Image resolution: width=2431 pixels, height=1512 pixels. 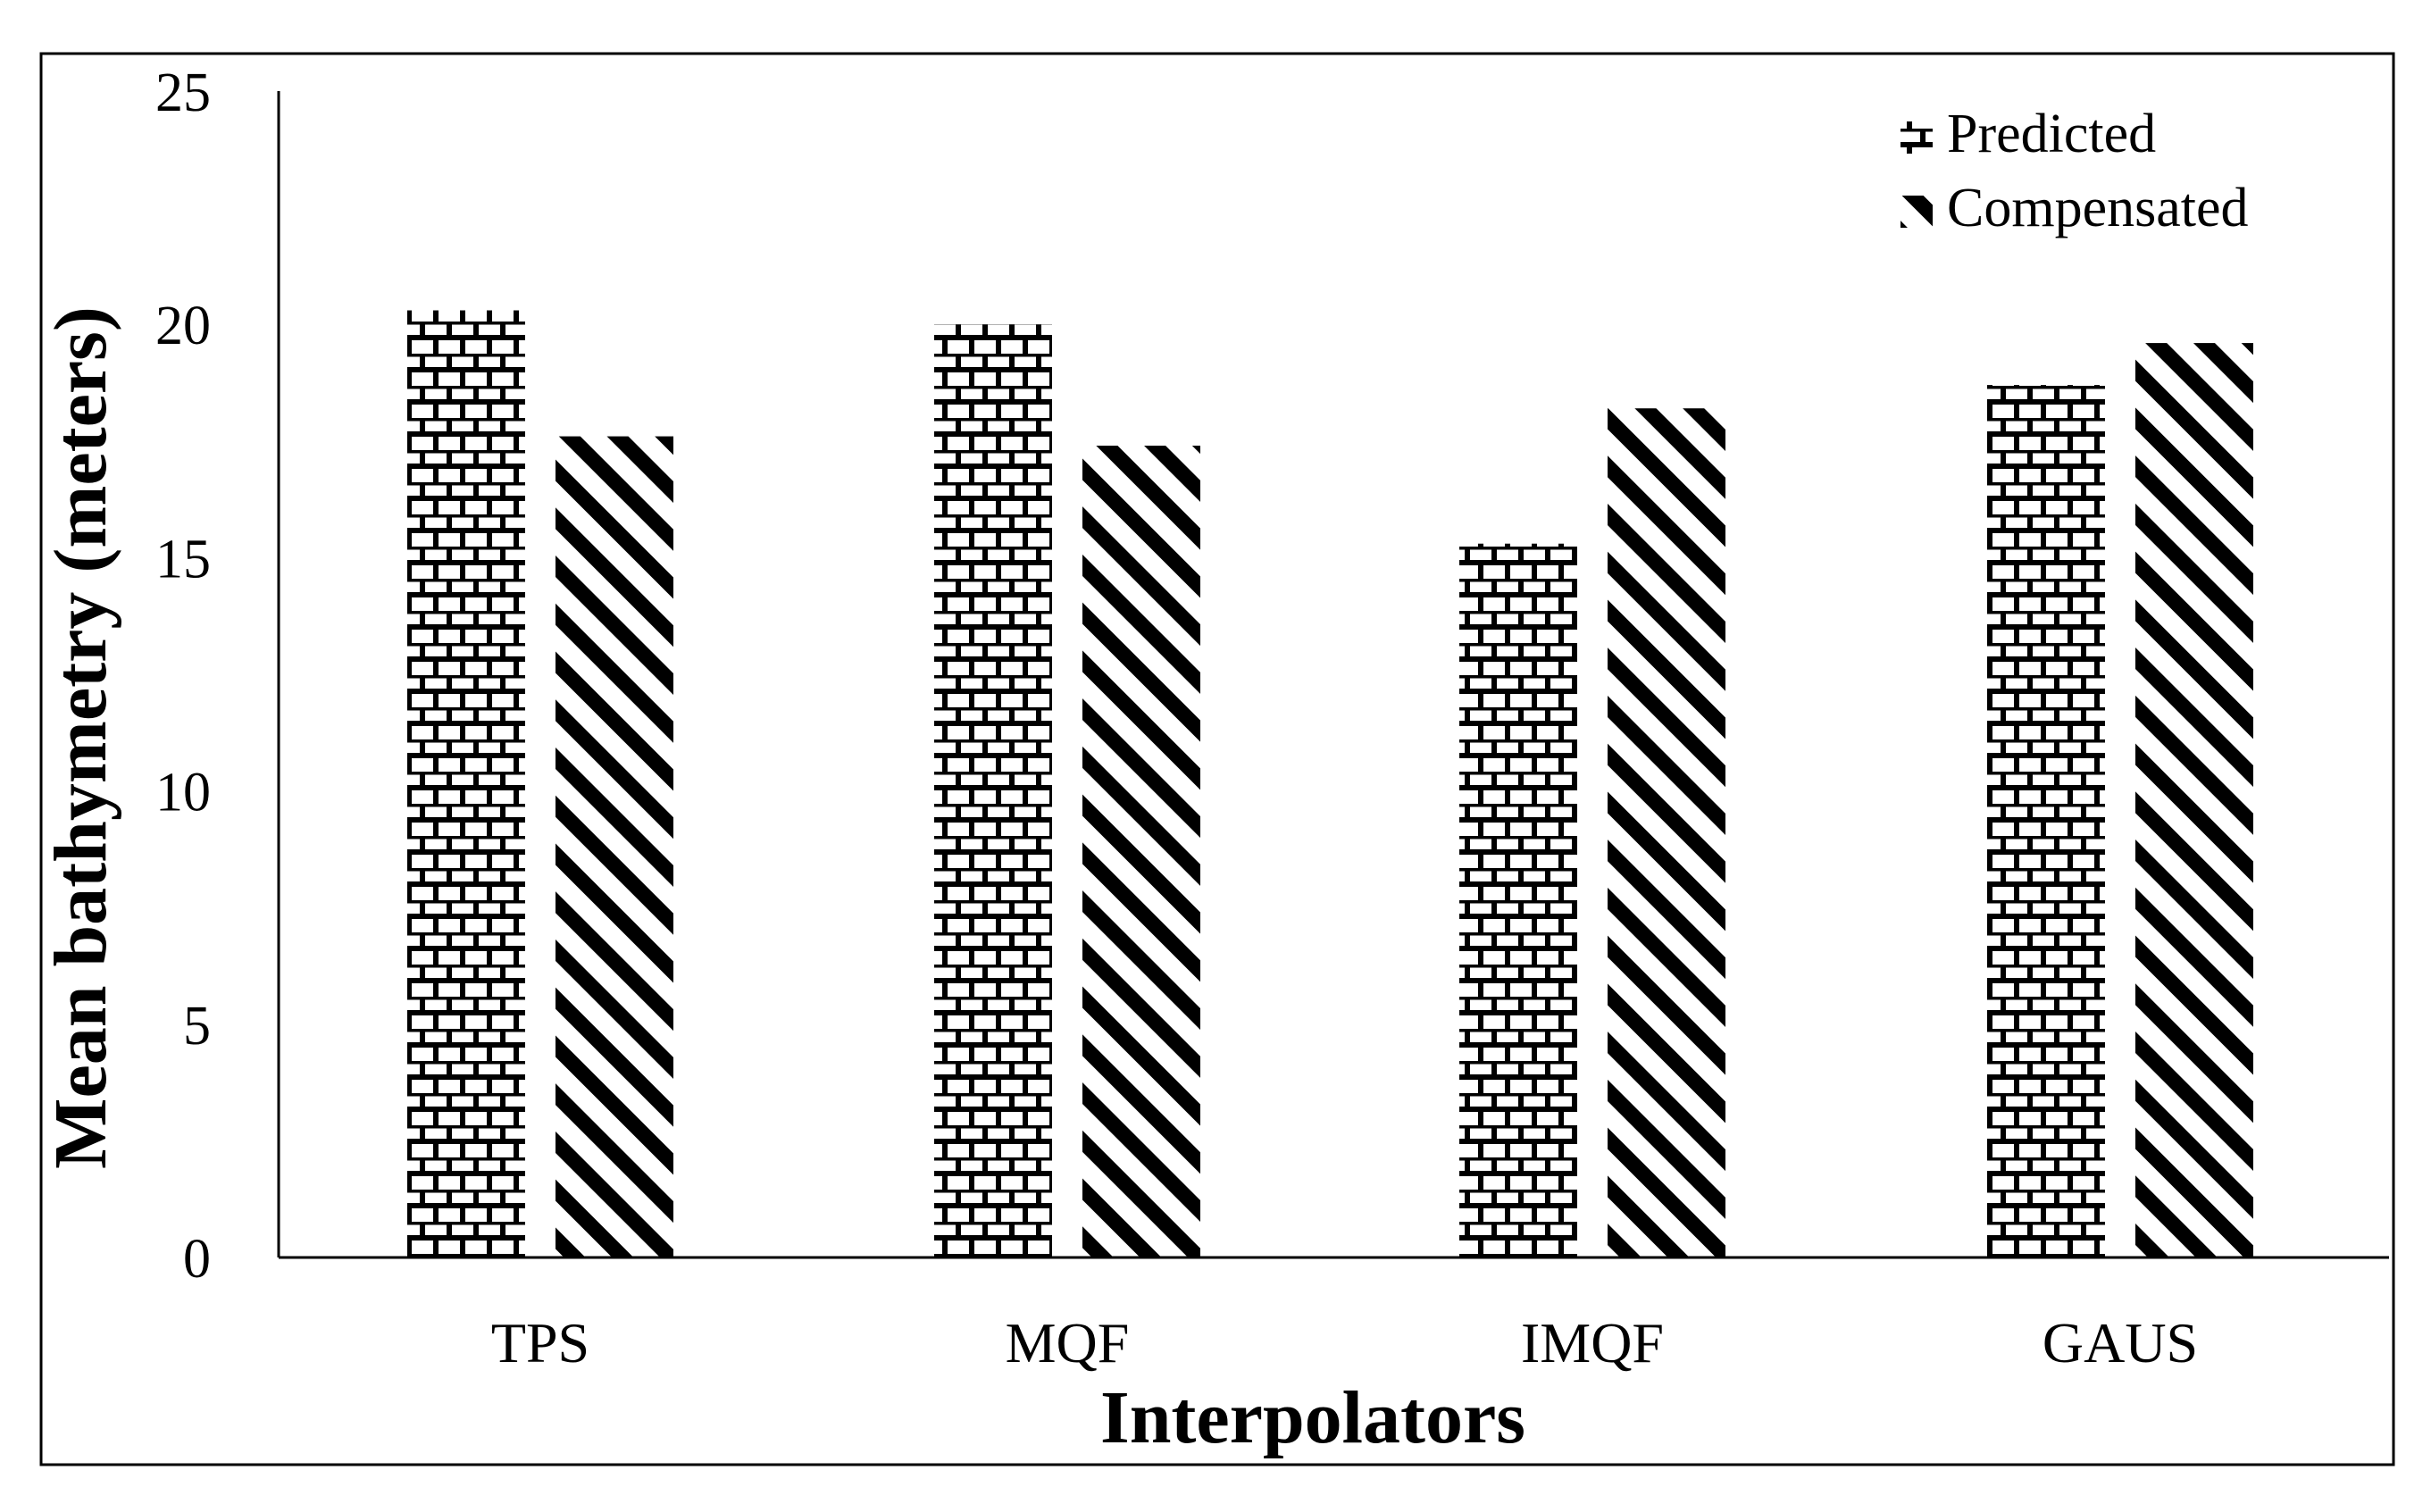 I want to click on y-tick-label: 10, so click(x=183, y=793).